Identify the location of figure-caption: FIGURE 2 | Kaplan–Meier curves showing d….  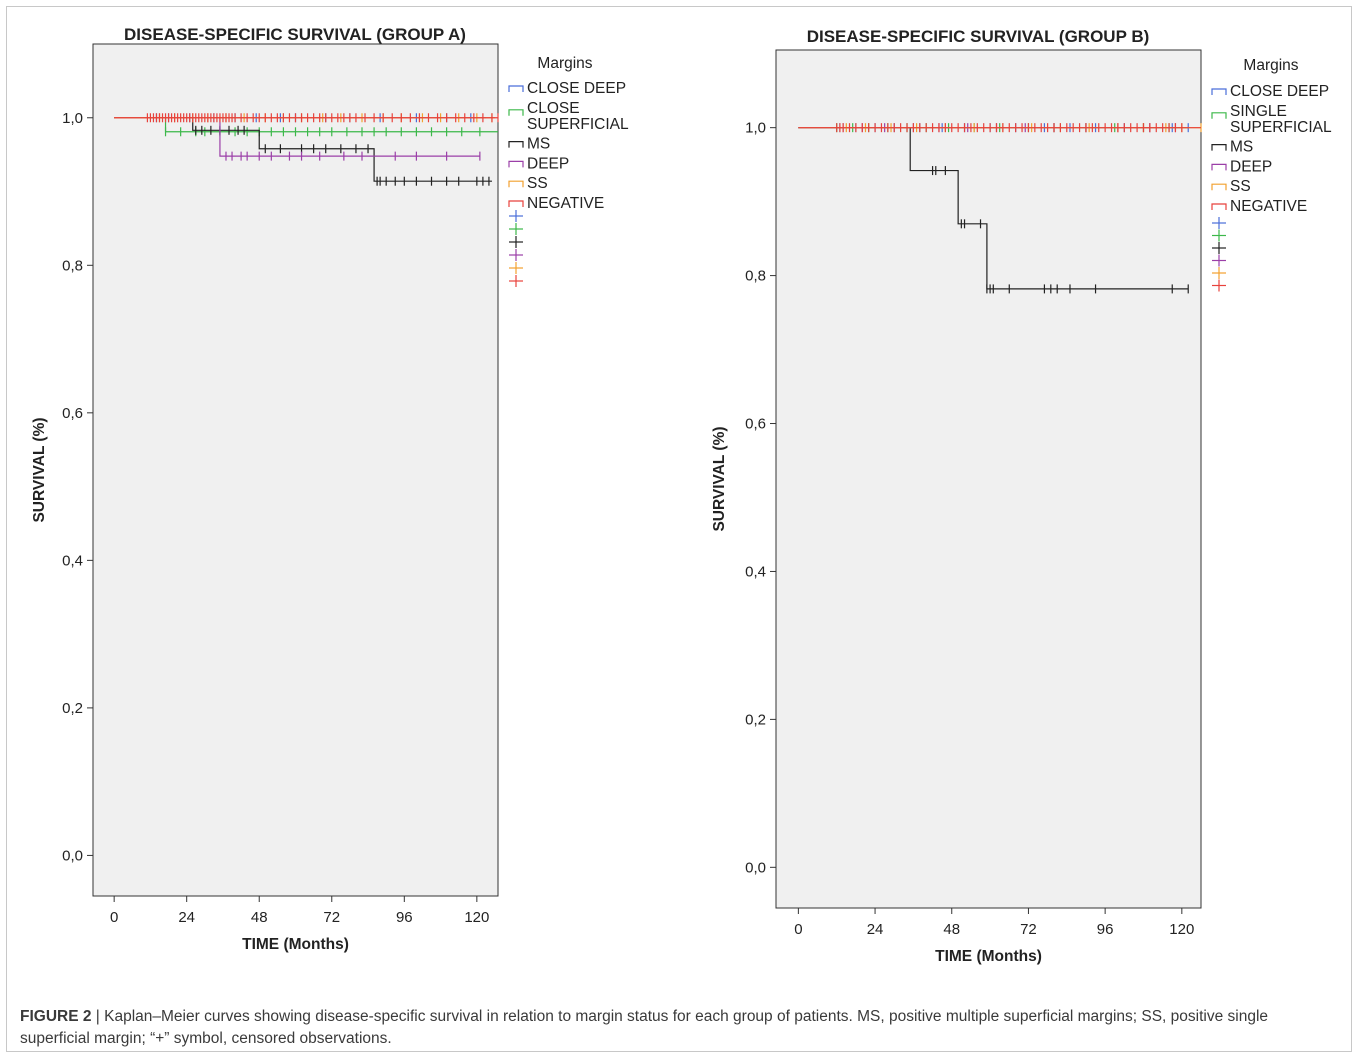
(680, 1028).